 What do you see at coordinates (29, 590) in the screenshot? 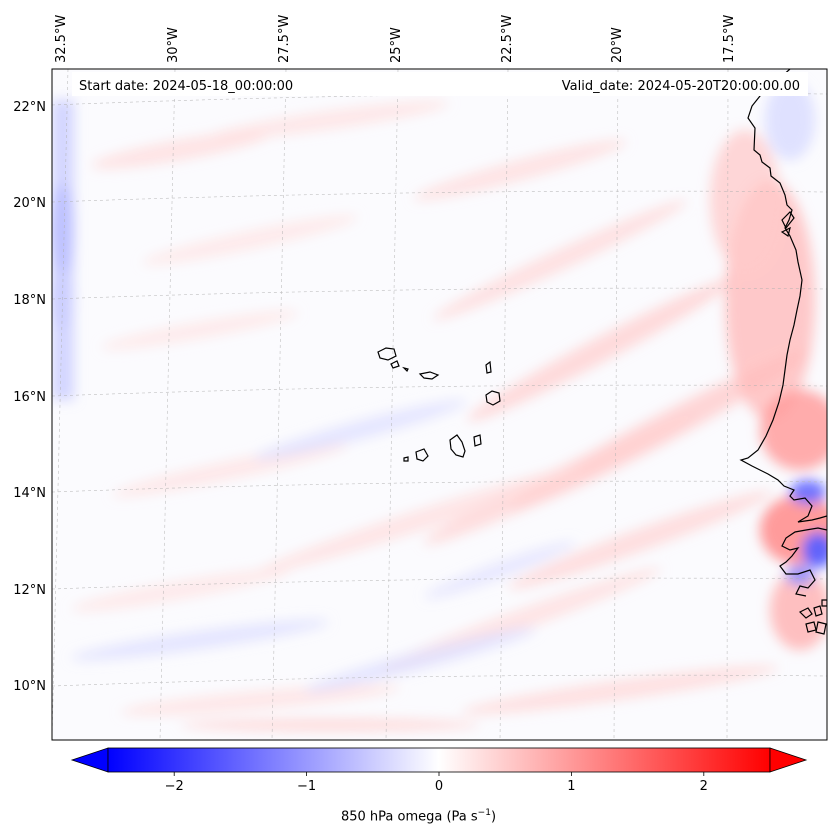
I see `lat-label: 12°N` at bounding box center [29, 590].